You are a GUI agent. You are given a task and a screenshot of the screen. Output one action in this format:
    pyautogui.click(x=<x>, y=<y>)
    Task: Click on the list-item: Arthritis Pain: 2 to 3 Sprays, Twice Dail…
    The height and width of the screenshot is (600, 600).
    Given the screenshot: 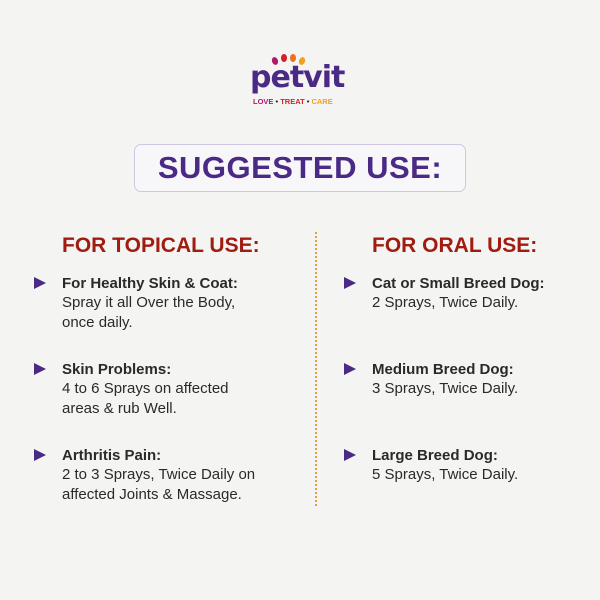 What is the action you would take?
    pyautogui.click(x=167, y=489)
    